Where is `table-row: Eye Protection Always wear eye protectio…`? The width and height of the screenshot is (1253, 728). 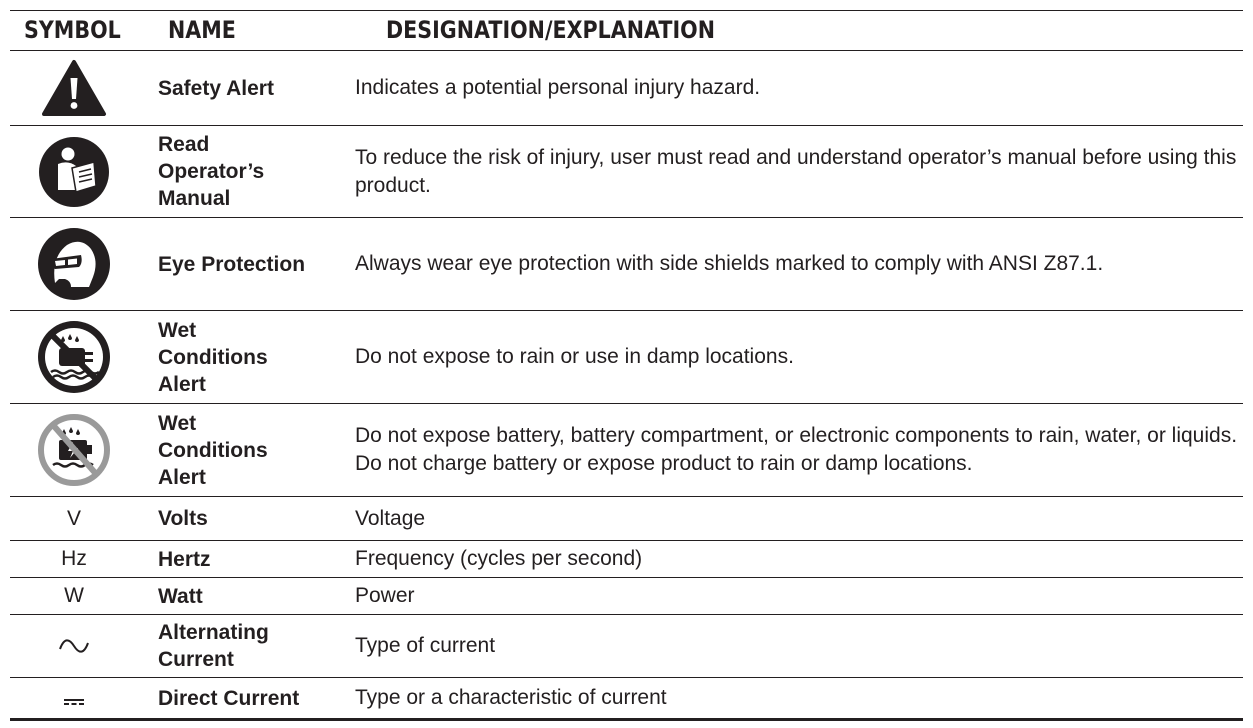 table-row: Eye Protection Always wear eye protectio… is located at coordinates (626, 264).